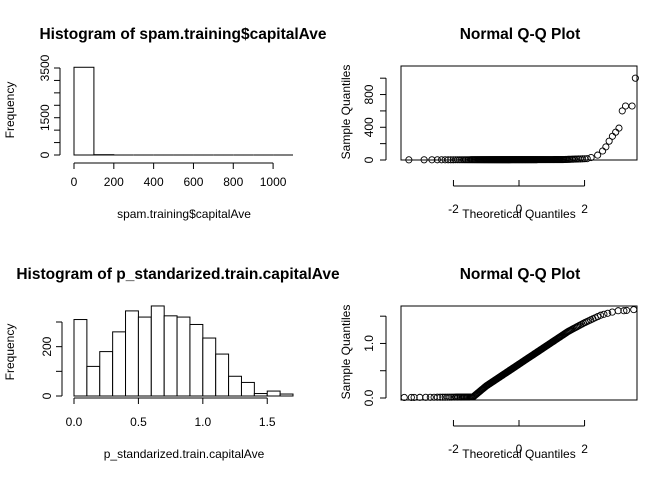 The width and height of the screenshot is (672, 480). I want to click on x-tick-label-2-1: 0.5, so click(138, 422).